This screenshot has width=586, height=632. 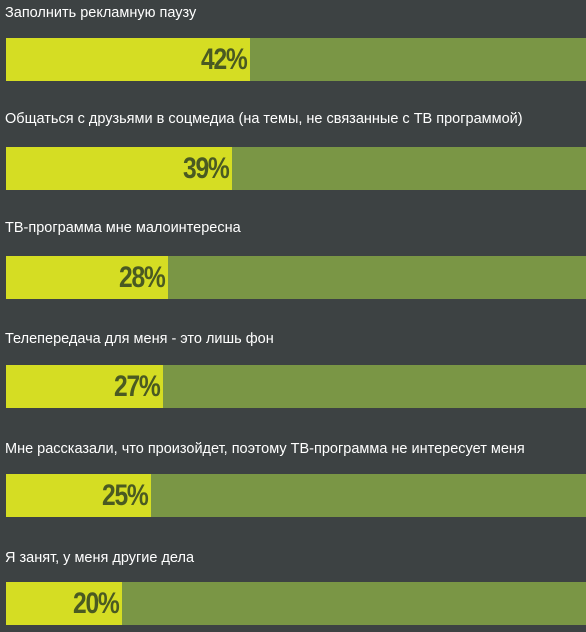 What do you see at coordinates (101, 13) in the screenshot?
I see `category-label: Заполнить рекламную паузу` at bounding box center [101, 13].